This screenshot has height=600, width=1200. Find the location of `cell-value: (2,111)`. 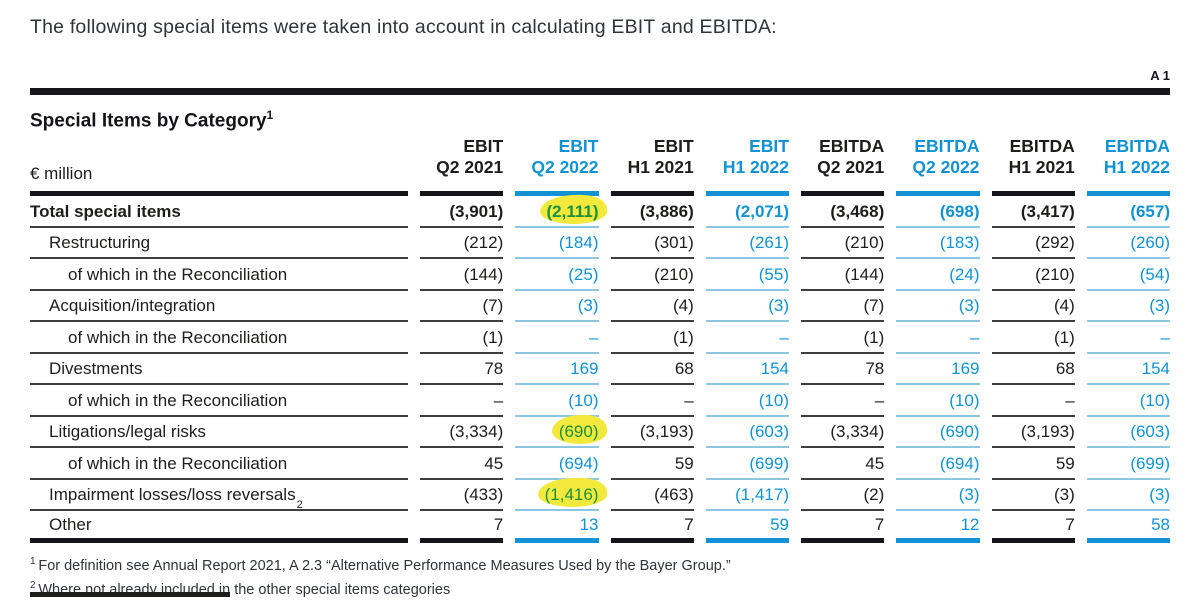

cell-value: (2,111) is located at coordinates (557, 212).